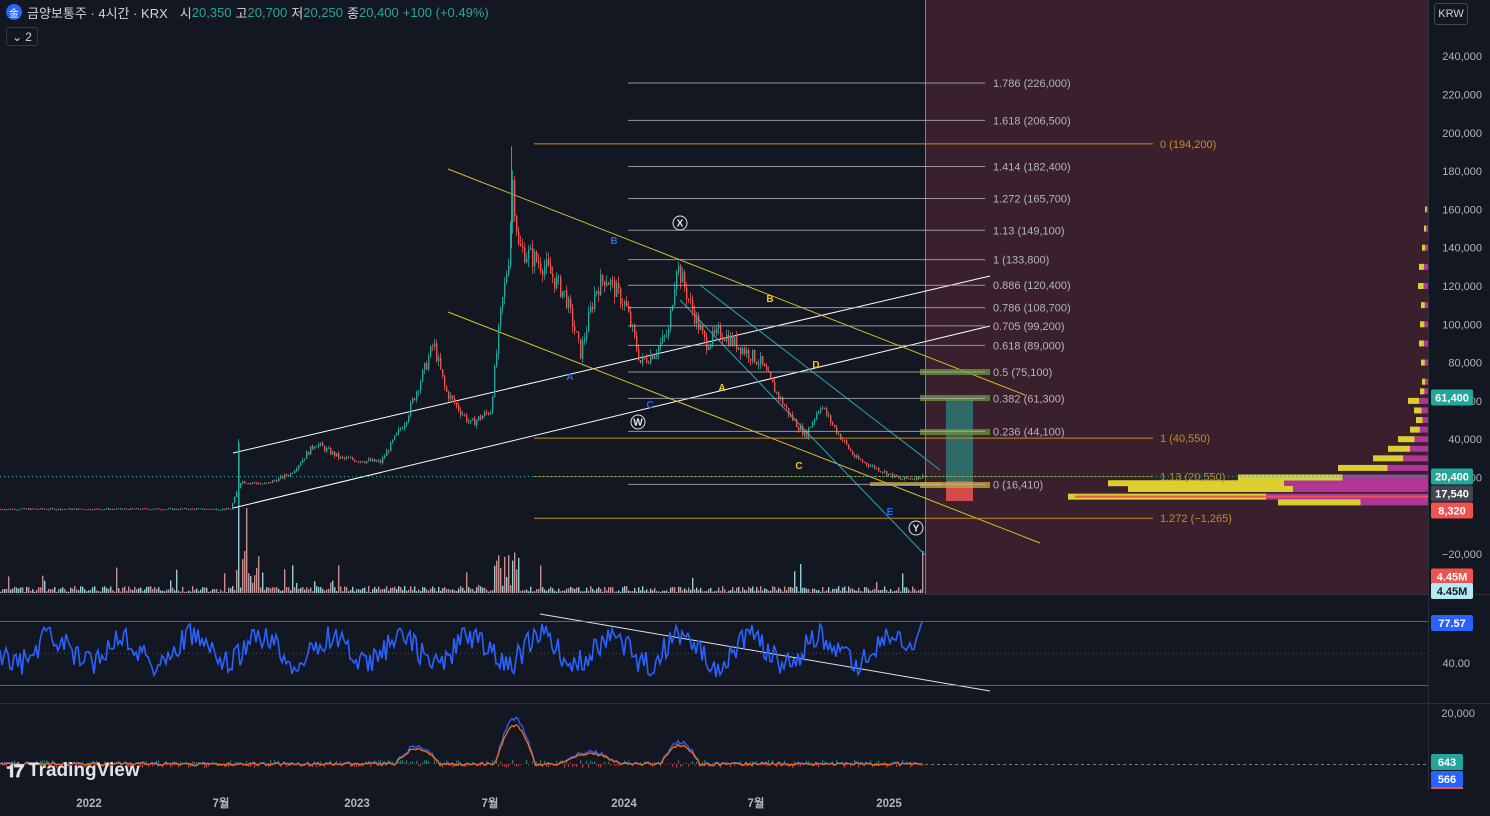 The image size is (1490, 816). Describe the element at coordinates (1451, 14) in the screenshot. I see `currency-button: KRW` at that location.